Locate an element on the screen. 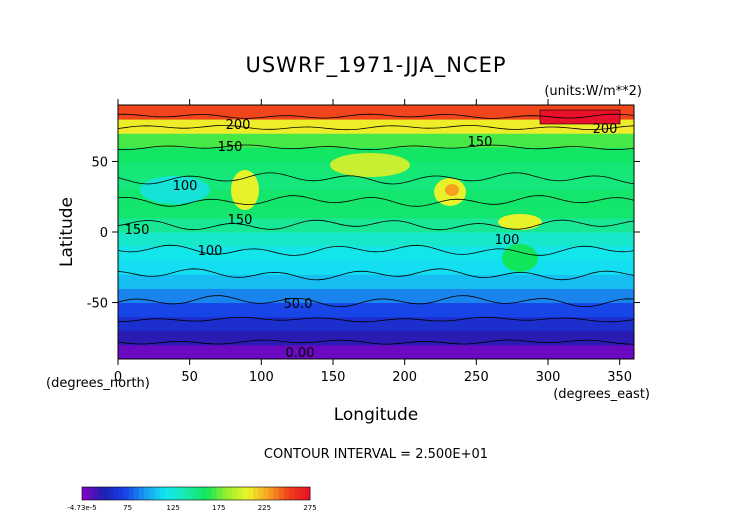 The height and width of the screenshot is (532, 752). colorbar-frame is located at coordinates (196, 493).